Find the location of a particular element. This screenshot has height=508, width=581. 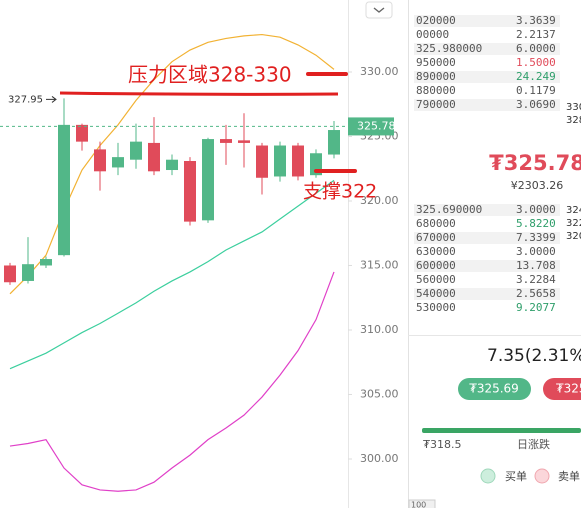

sell-button-label: ₮325 is located at coordinates (568, 389).